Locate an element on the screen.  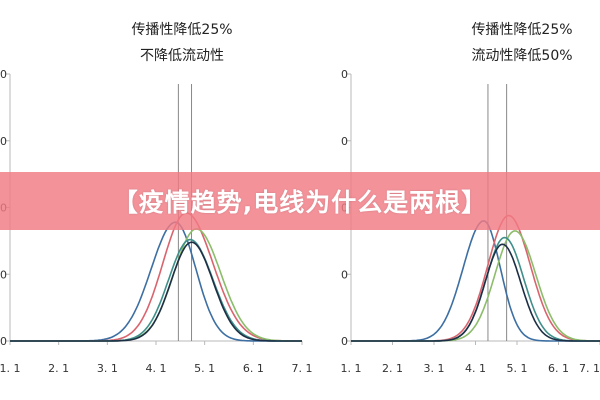
panel-2-title-line-2: 流动性降低50% is located at coordinates (521, 56).